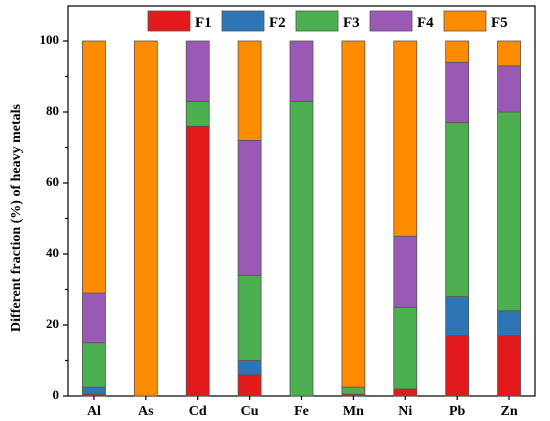 The width and height of the screenshot is (550, 421). What do you see at coordinates (457, 92) in the screenshot?
I see `bar-pb-f4` at bounding box center [457, 92].